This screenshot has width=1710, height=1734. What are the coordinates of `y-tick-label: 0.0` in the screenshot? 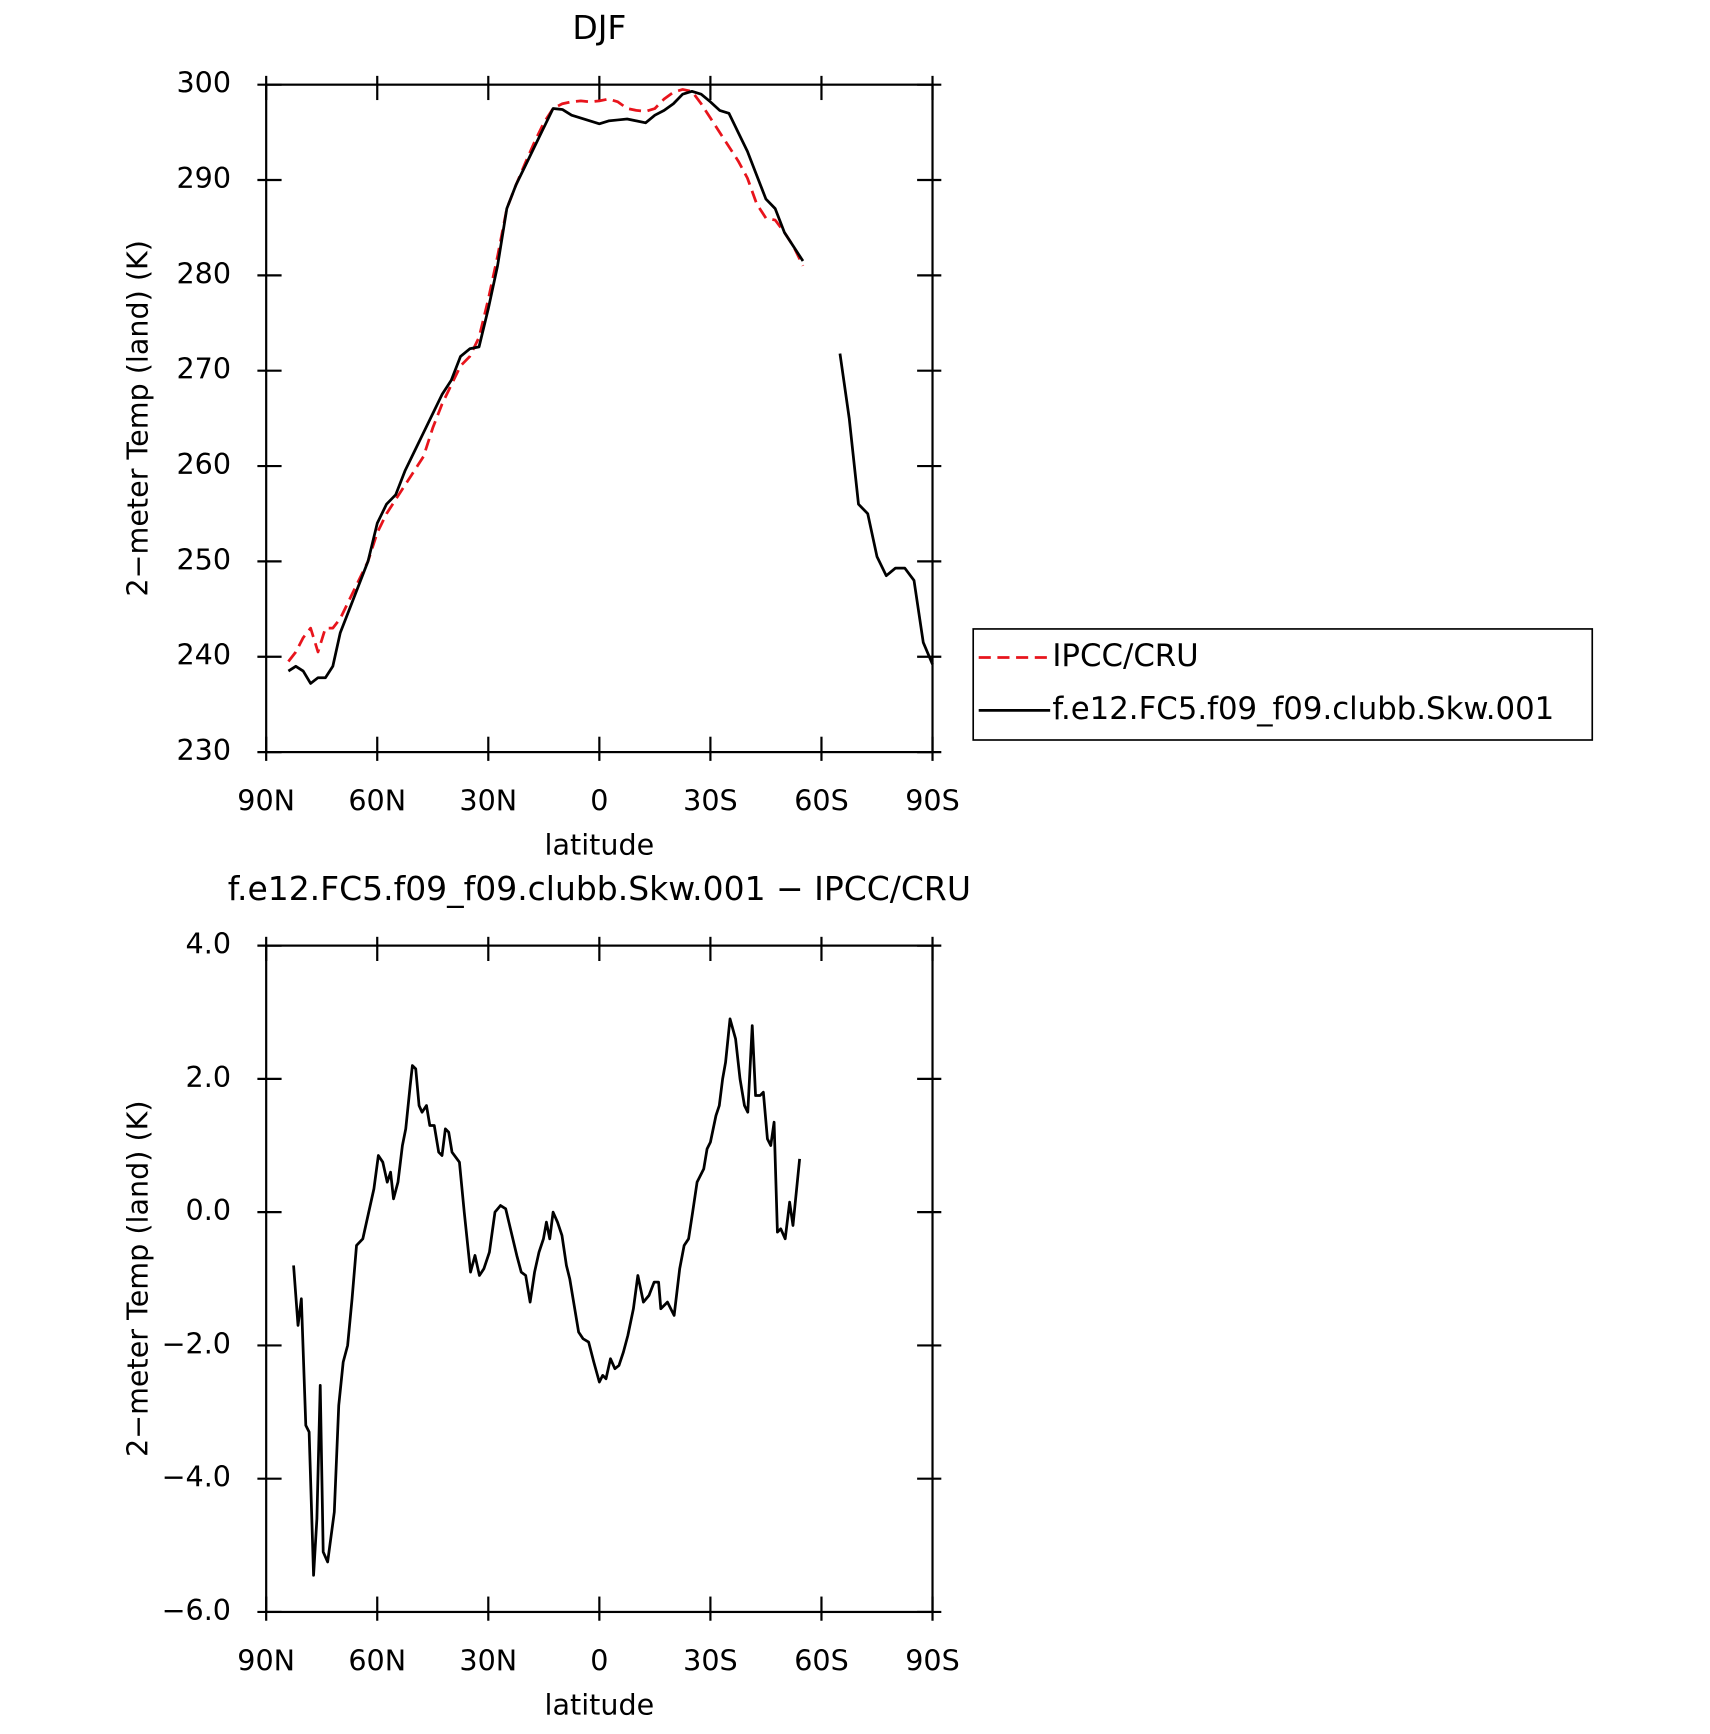 It's located at (208, 1210).